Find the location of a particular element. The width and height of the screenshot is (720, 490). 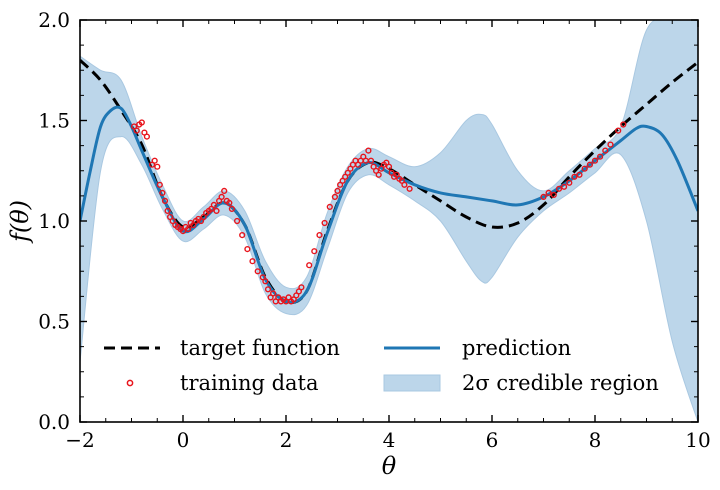

x-tick-label: 4 is located at coordinates (389, 440).